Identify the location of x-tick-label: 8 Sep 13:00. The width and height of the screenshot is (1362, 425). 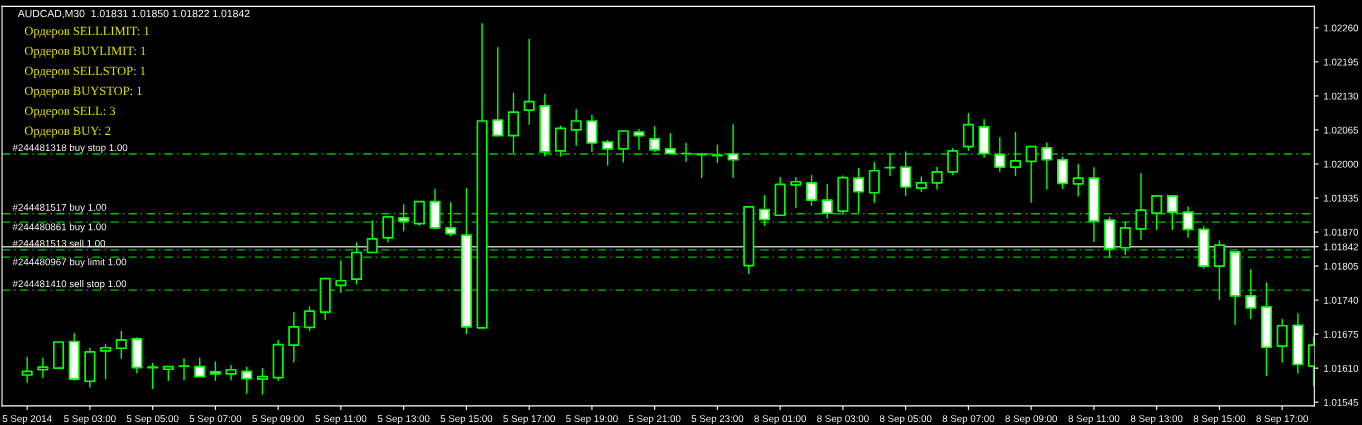
(1156, 419).